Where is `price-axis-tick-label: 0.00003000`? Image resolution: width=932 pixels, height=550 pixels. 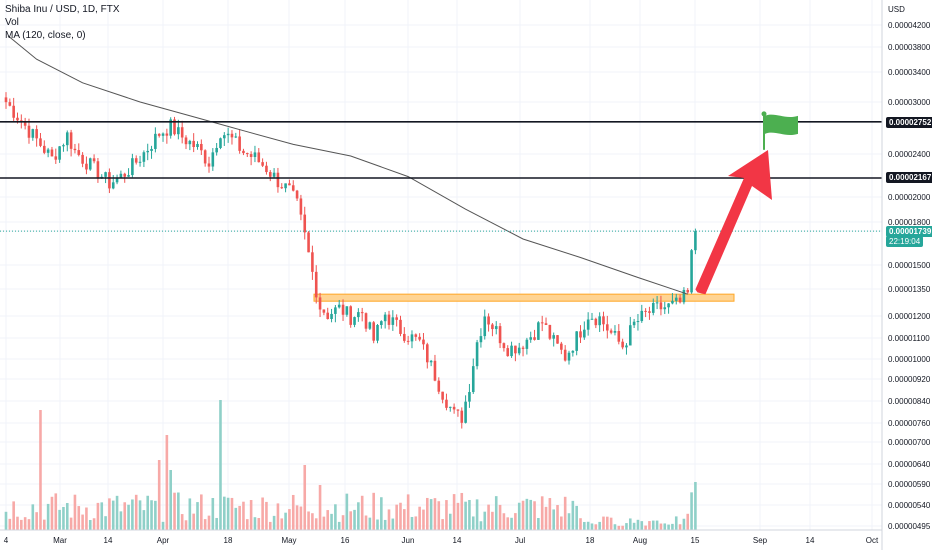 price-axis-tick-label: 0.00003000 is located at coordinates (909, 102).